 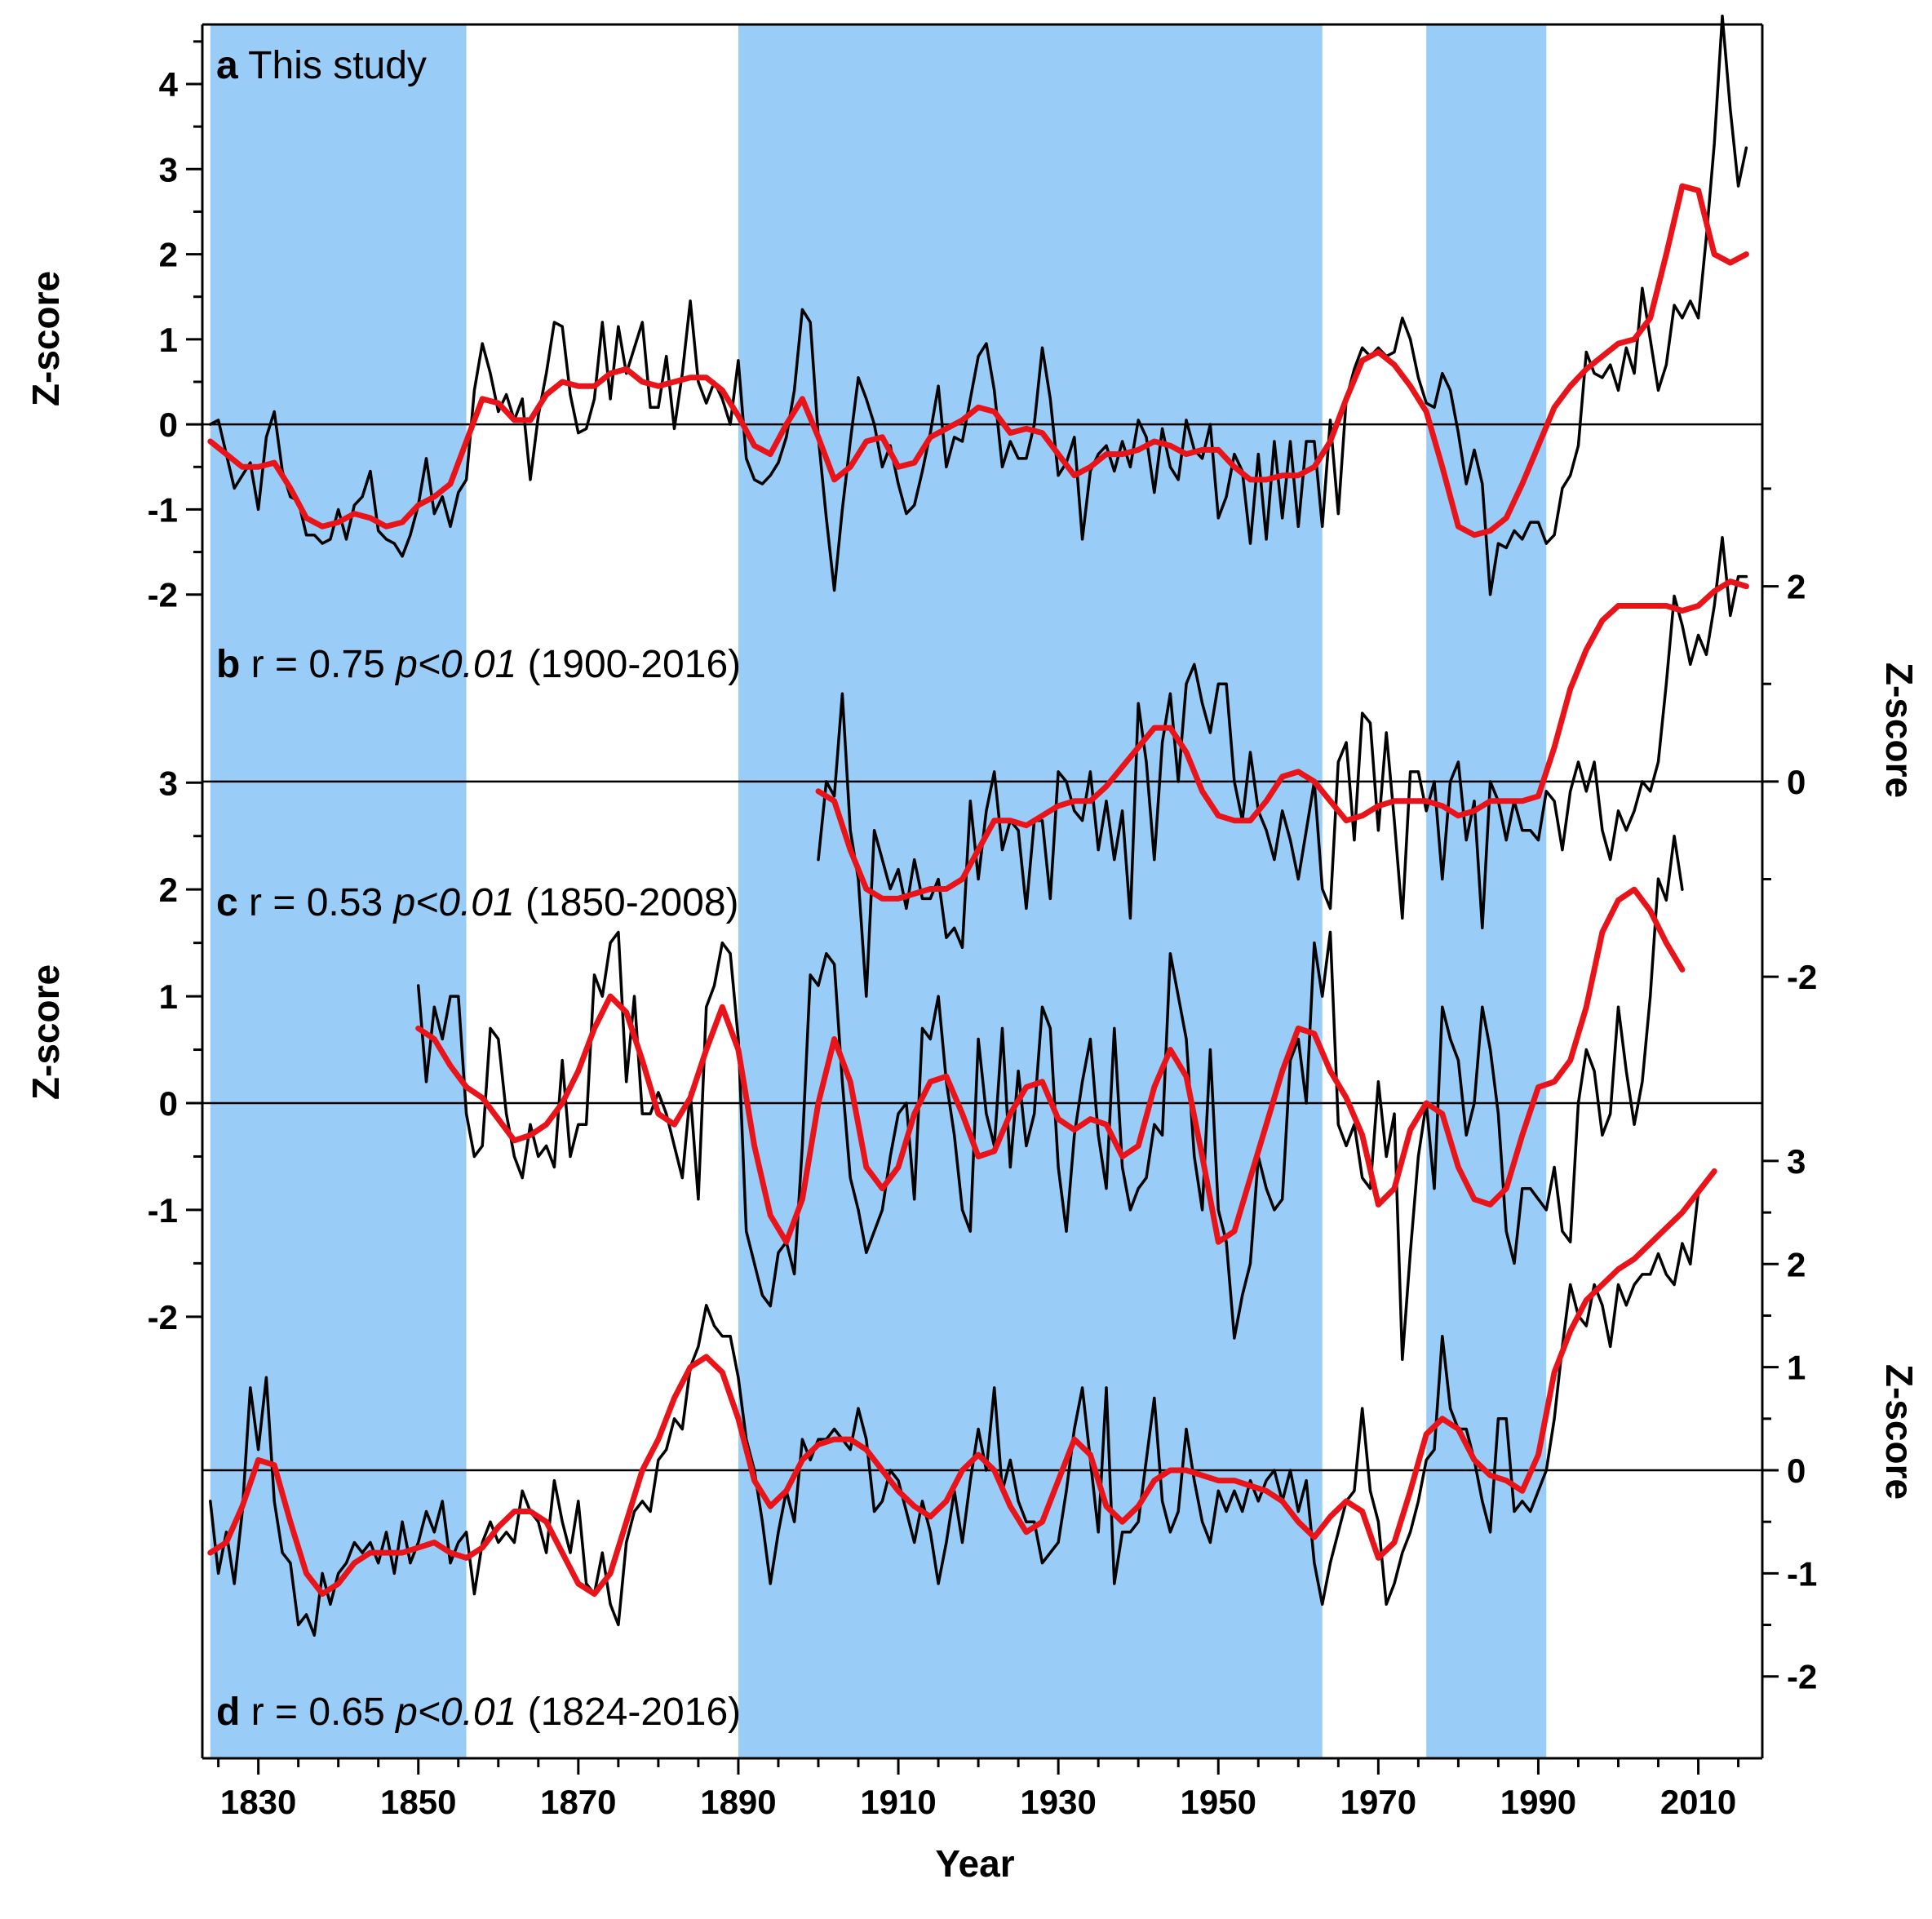 I want to click on y-tick-label-c: 3, so click(x=168, y=783).